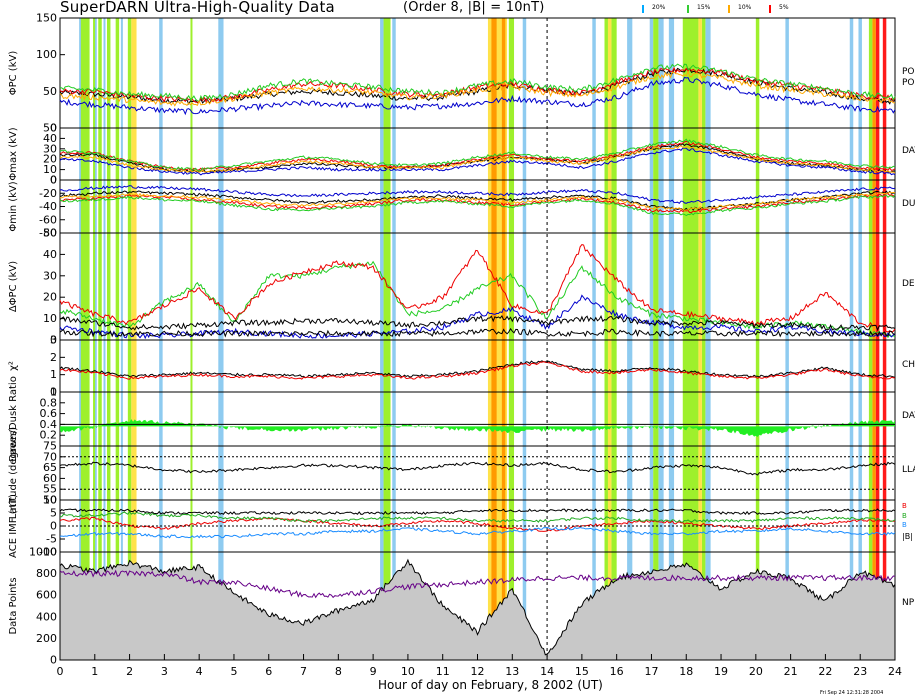  I want to click on panel-0-ytick-label-0: 0, so click(53, 128).